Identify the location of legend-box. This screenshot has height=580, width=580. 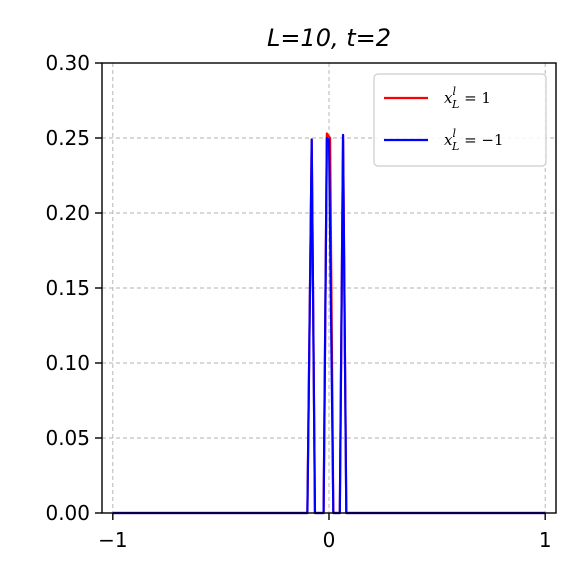
(460, 120).